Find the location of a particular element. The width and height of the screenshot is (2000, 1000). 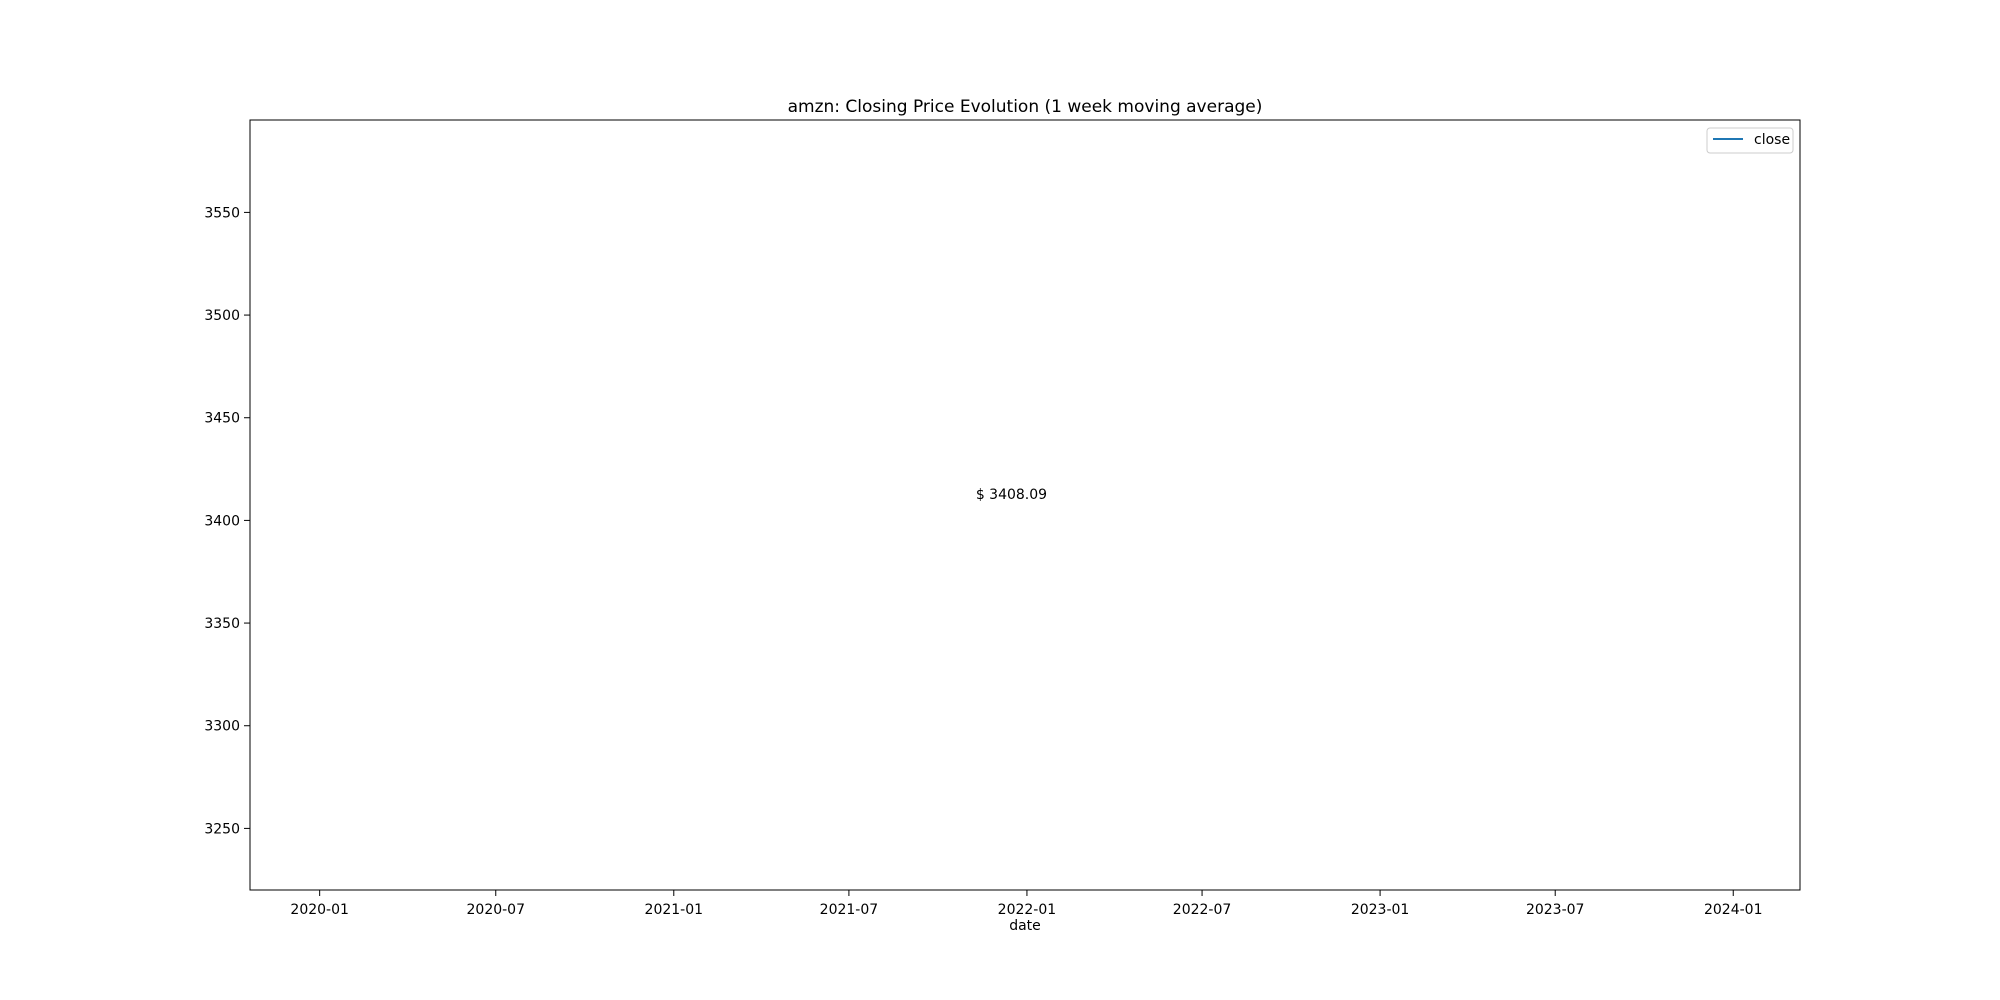

legend-box is located at coordinates (1750, 140).